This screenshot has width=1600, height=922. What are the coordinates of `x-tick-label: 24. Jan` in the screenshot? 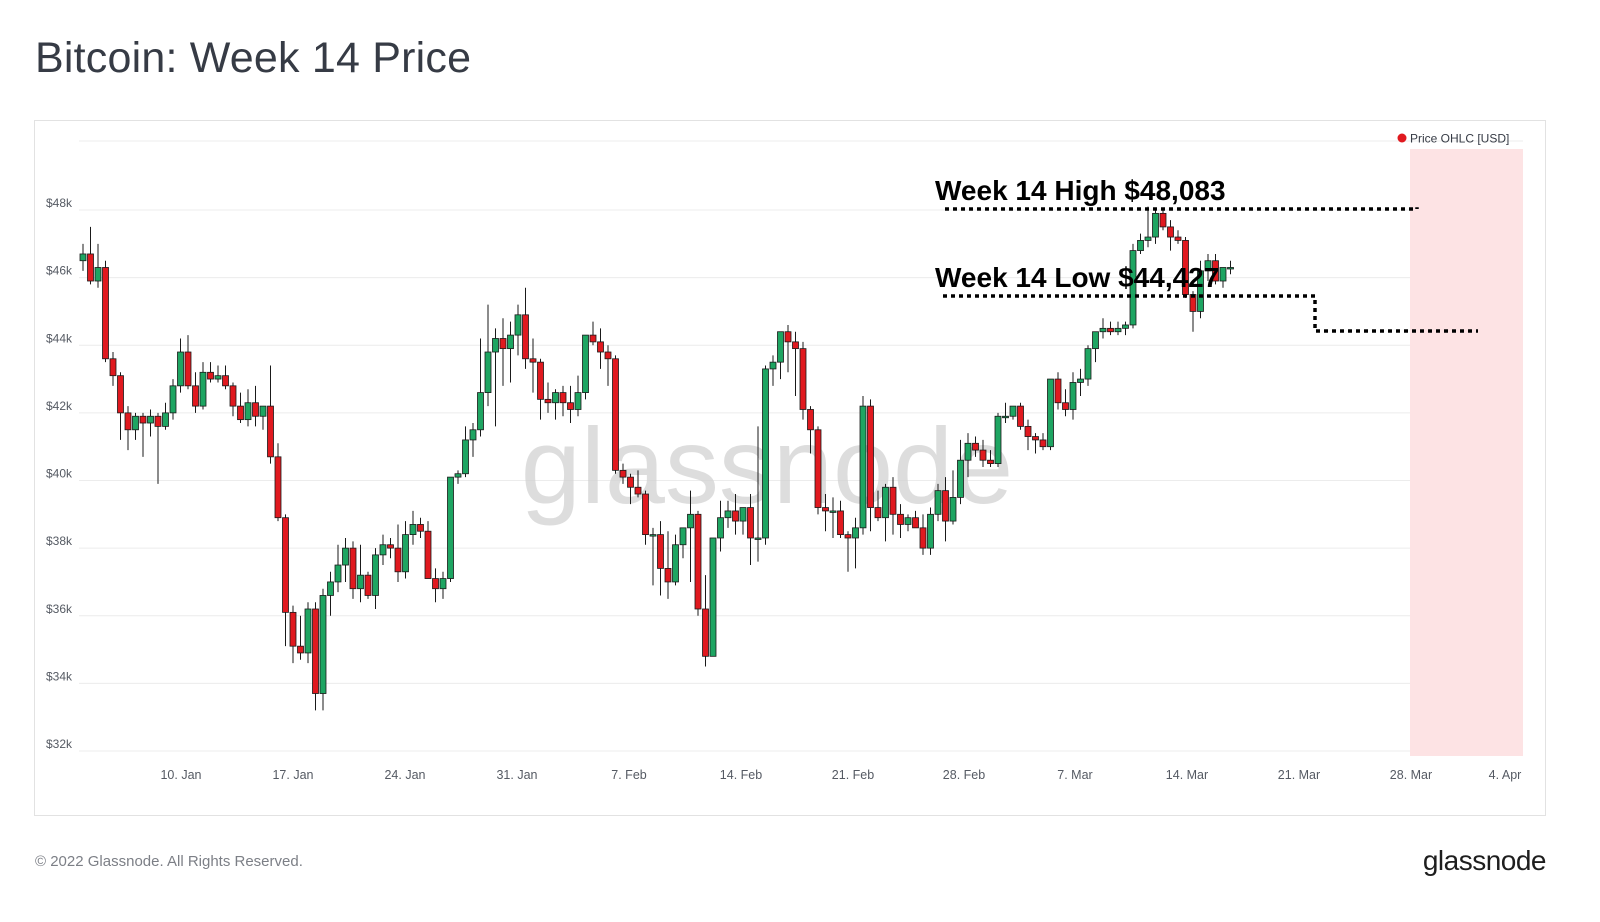 It's located at (404, 775).